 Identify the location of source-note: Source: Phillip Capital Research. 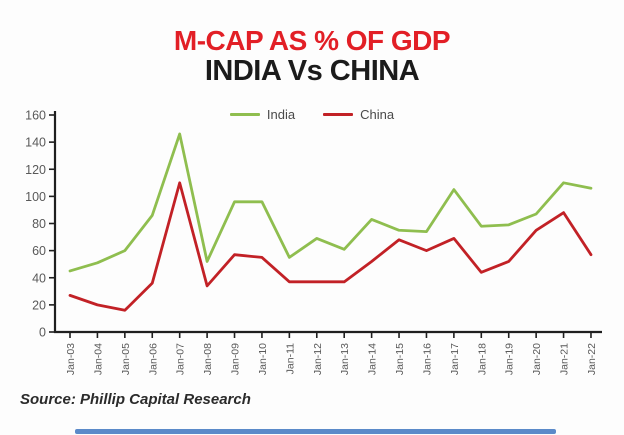
(135, 399).